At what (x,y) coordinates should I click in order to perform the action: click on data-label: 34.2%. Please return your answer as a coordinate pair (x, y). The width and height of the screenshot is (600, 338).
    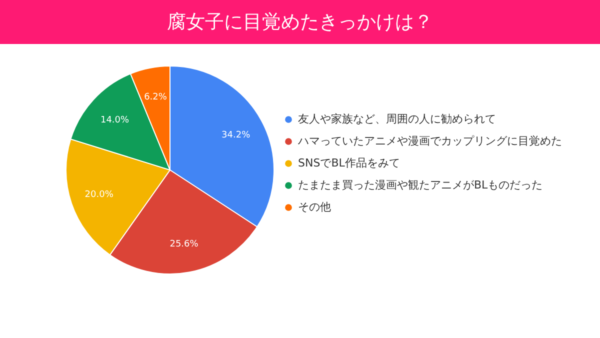
    Looking at the image, I should click on (236, 135).